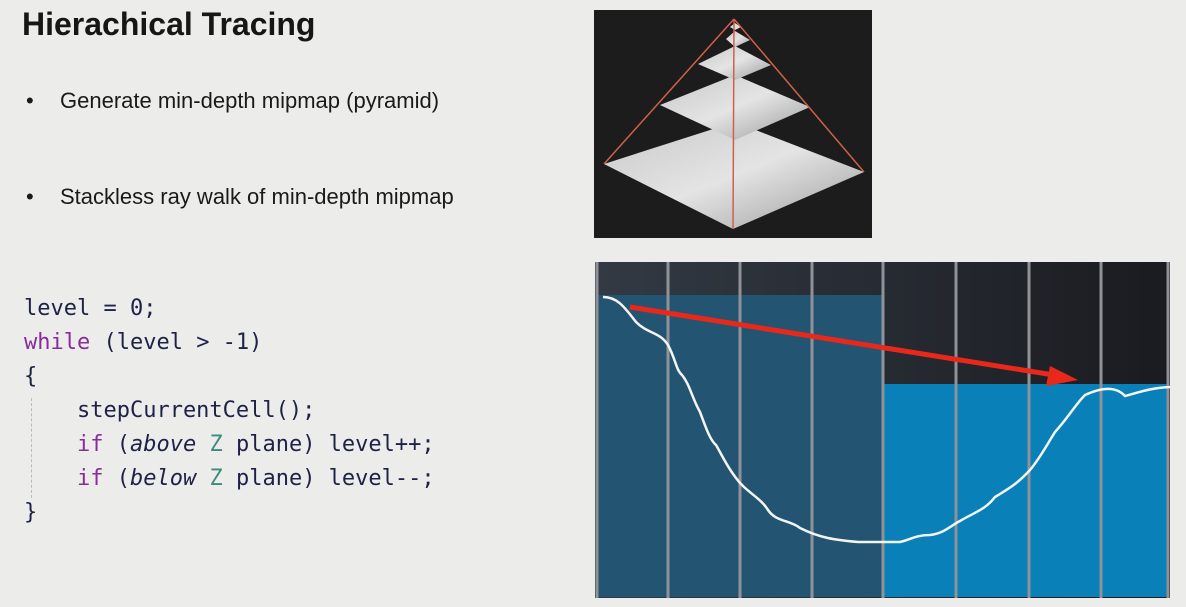 This screenshot has width=1186, height=607. I want to click on indent-guide, so click(31, 448).